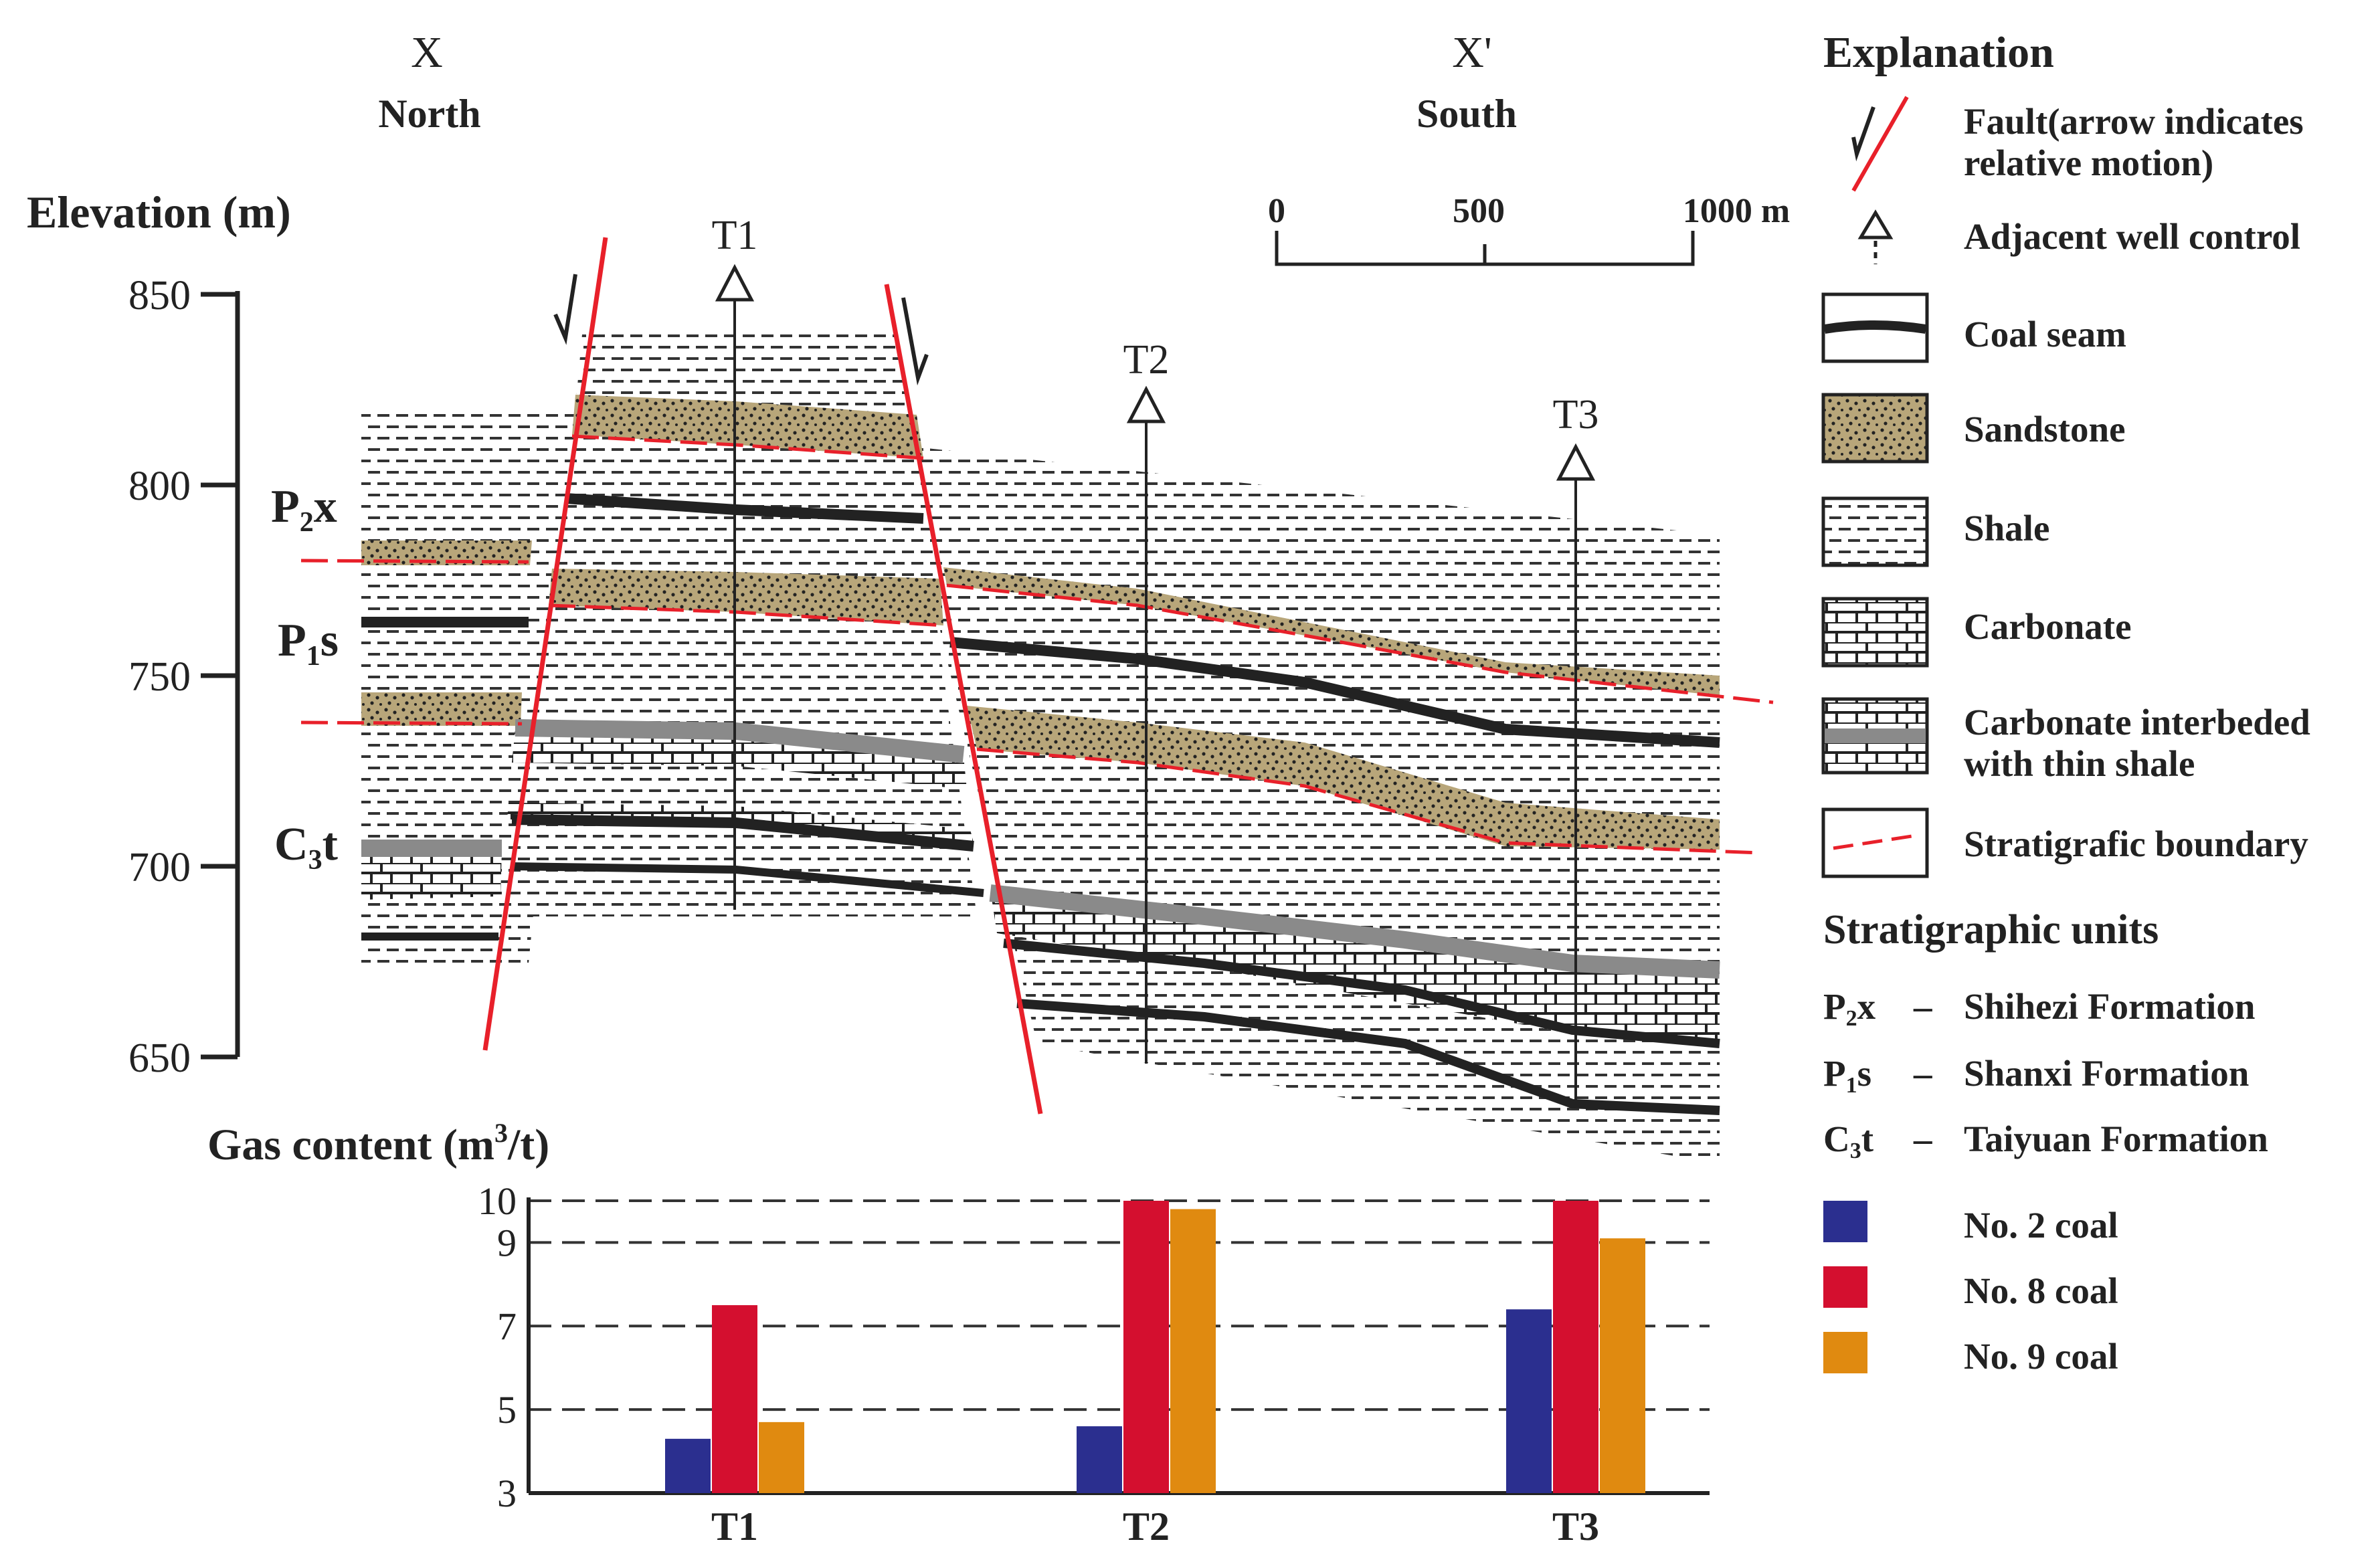 Image resolution: width=2380 pixels, height=1566 pixels. Describe the element at coordinates (1576, 749) in the screenshot. I see `well-T3: T3` at that location.